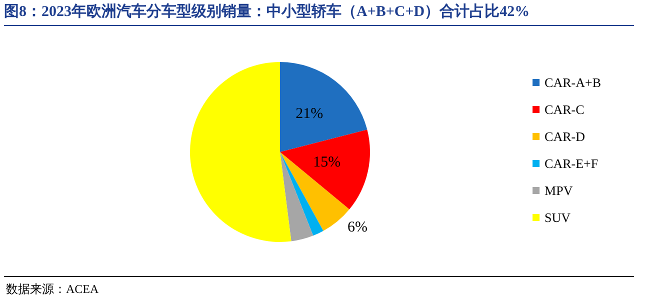 The height and width of the screenshot is (304, 646). Describe the element at coordinates (564, 109) in the screenshot. I see `legend-label: CAR-C` at that location.